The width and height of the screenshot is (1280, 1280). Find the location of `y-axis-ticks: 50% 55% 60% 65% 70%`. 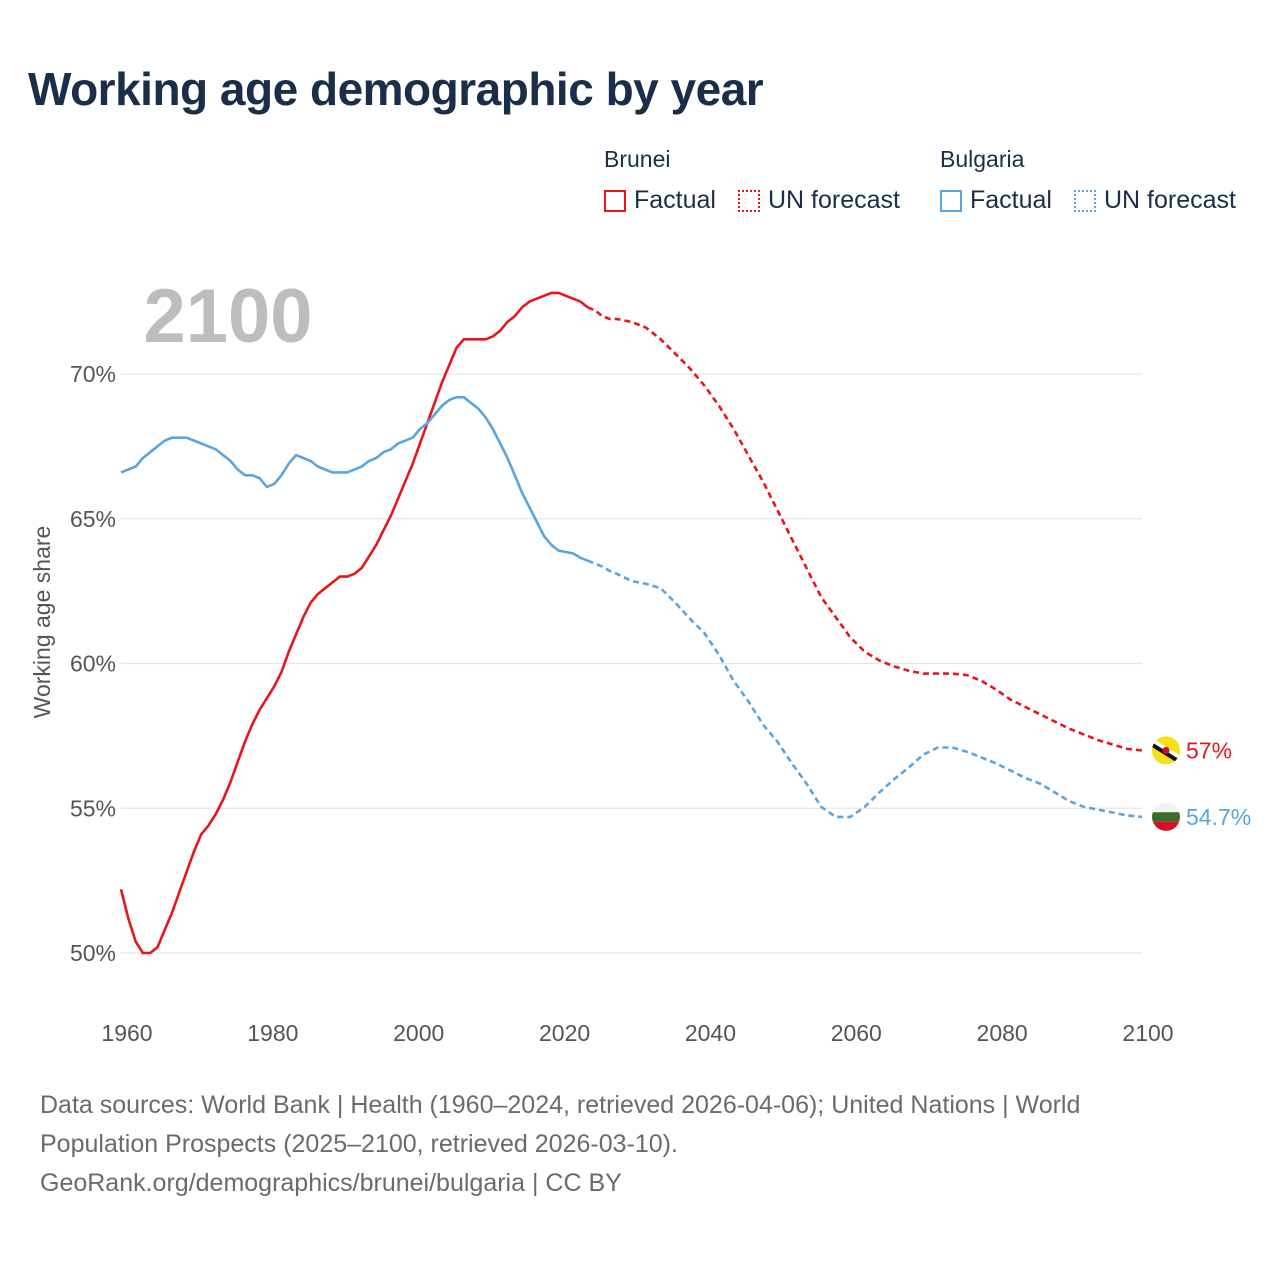

y-axis-ticks: 50% 55% 60% 65% 70% is located at coordinates (93, 663).